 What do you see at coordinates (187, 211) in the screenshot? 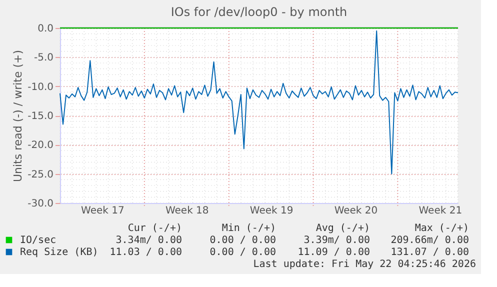
I see `x-tick-label: Week 18` at bounding box center [187, 211].